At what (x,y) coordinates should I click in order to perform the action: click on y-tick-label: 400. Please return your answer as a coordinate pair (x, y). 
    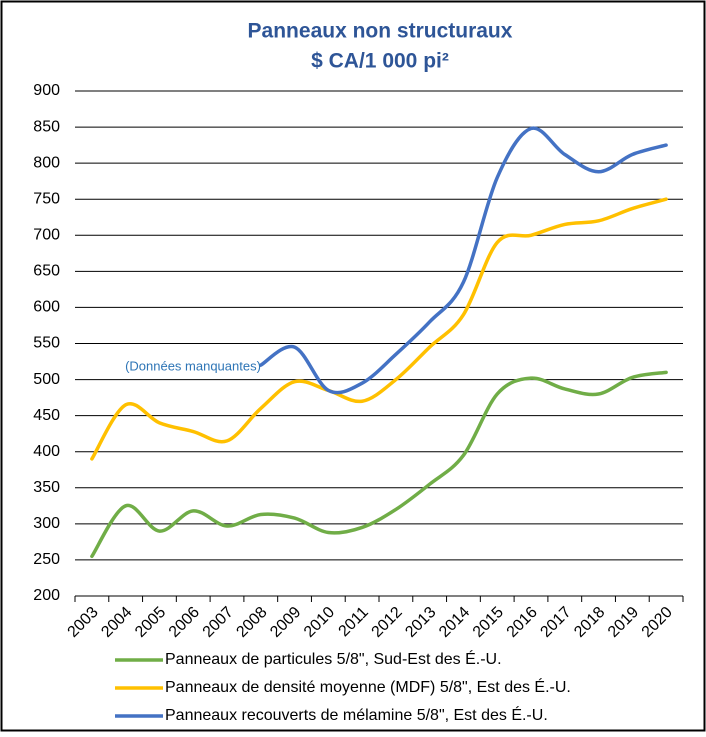
    Looking at the image, I should click on (46, 451).